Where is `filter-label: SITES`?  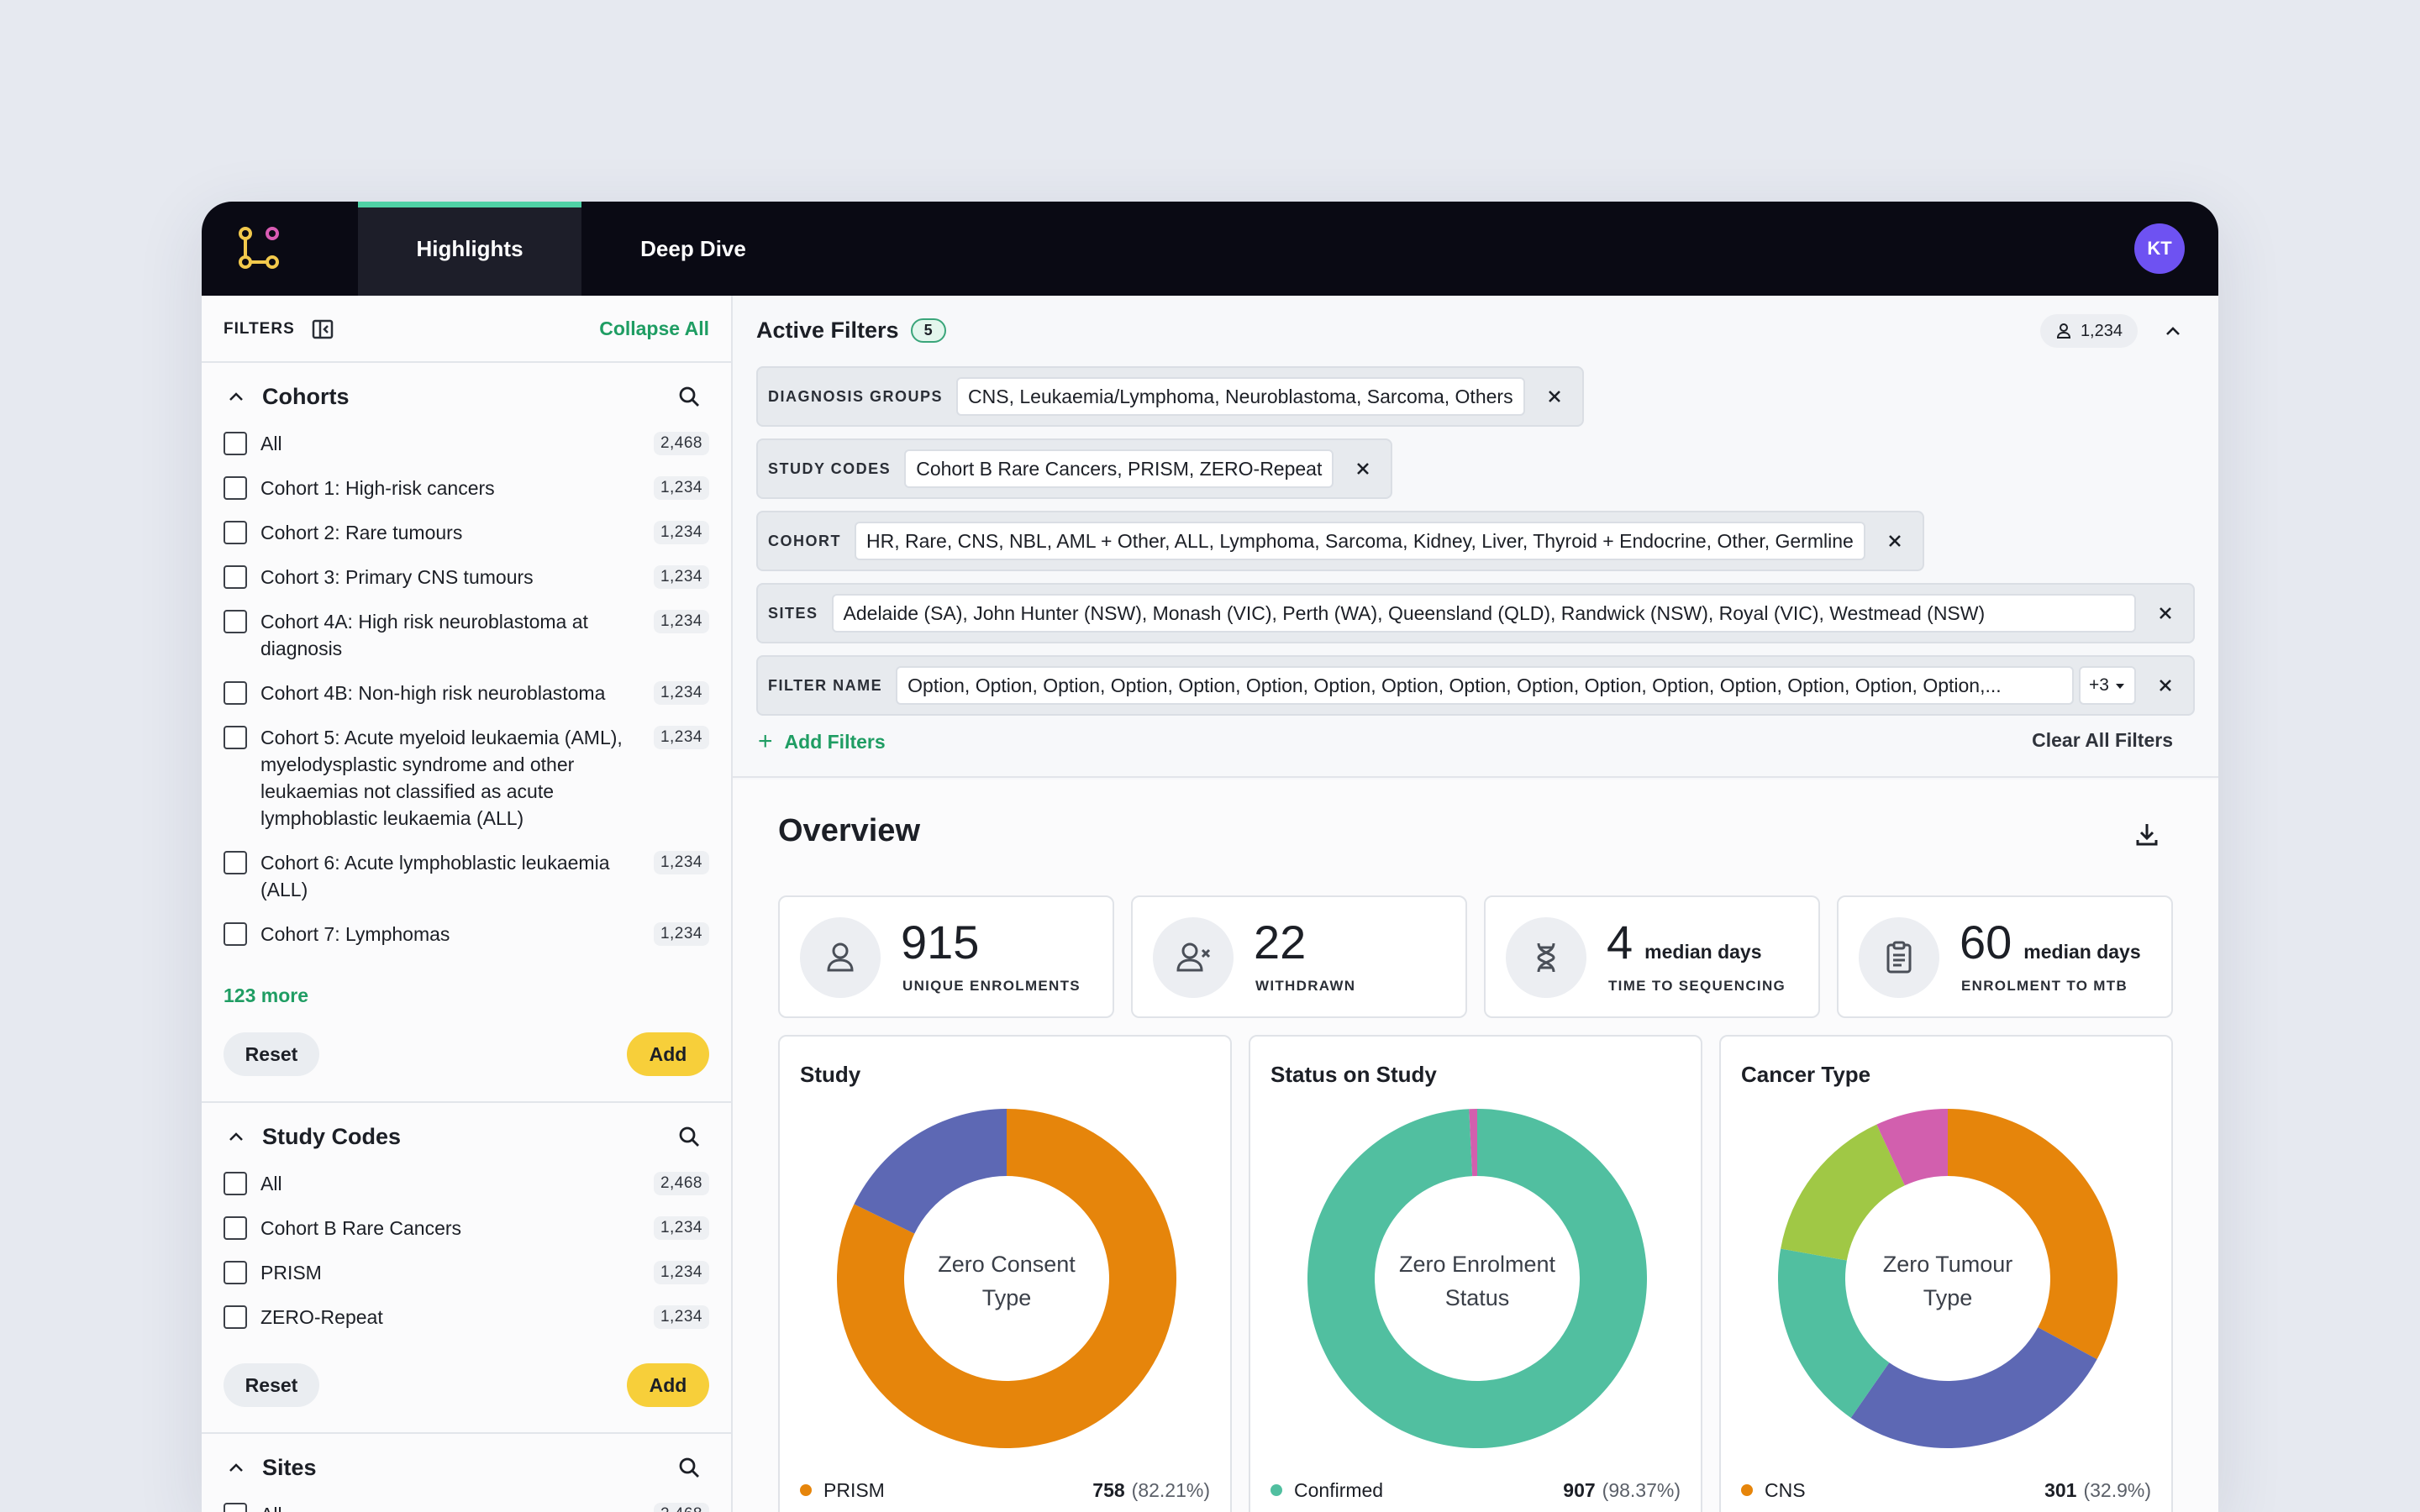 filter-label: SITES is located at coordinates (793, 613).